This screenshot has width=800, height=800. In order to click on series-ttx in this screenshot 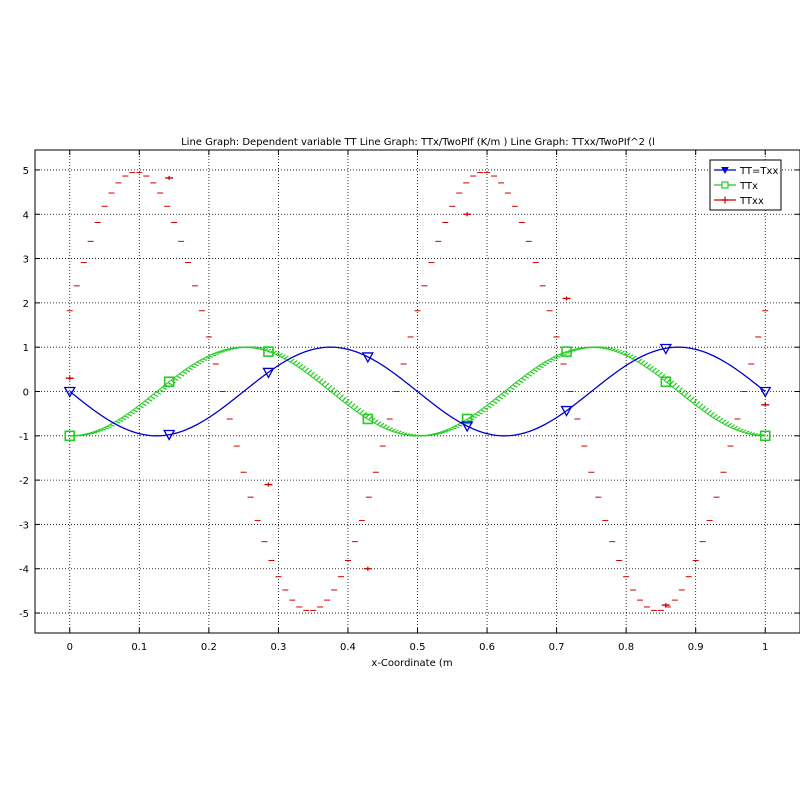, I will do `click(417, 394)`.